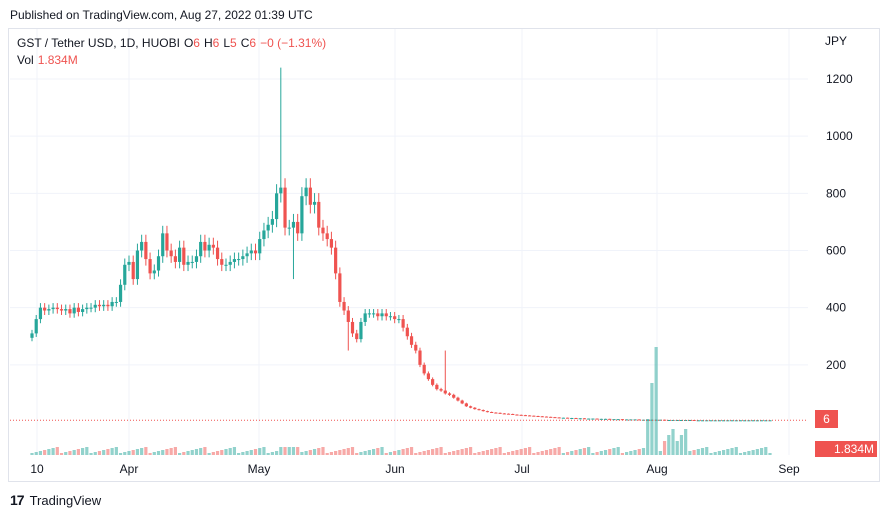 Image resolution: width=891 pixels, height=518 pixels. Describe the element at coordinates (836, 308) in the screenshot. I see `y-tick-label: 400` at that location.